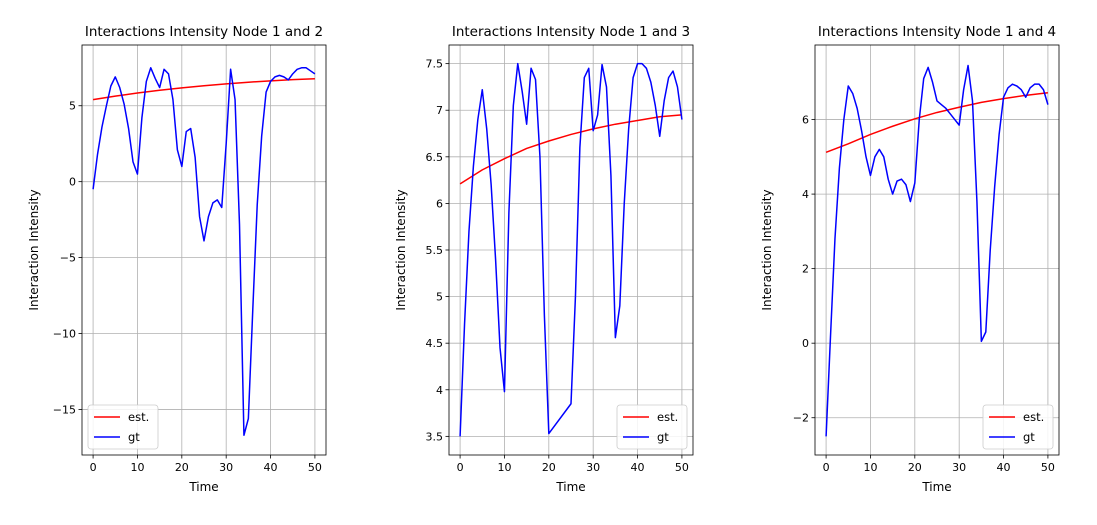 The height and width of the screenshot is (525, 1097). Describe the element at coordinates (801, 418) in the screenshot. I see `y-tick-label: −2` at that location.